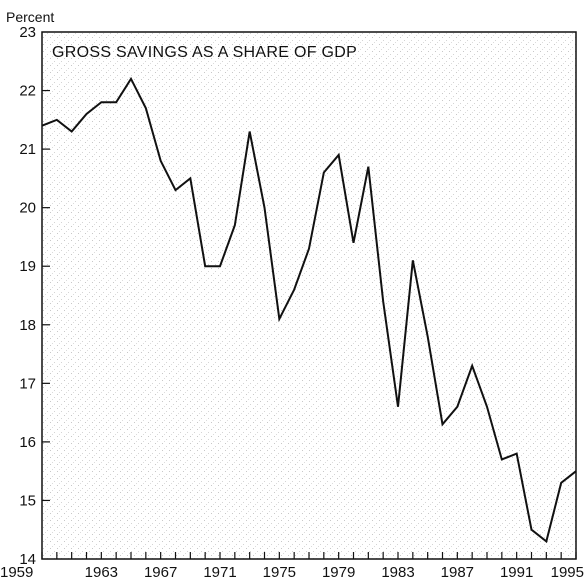 Image resolution: width=586 pixels, height=581 pixels. I want to click on x-tick-label: 1979, so click(338, 572).